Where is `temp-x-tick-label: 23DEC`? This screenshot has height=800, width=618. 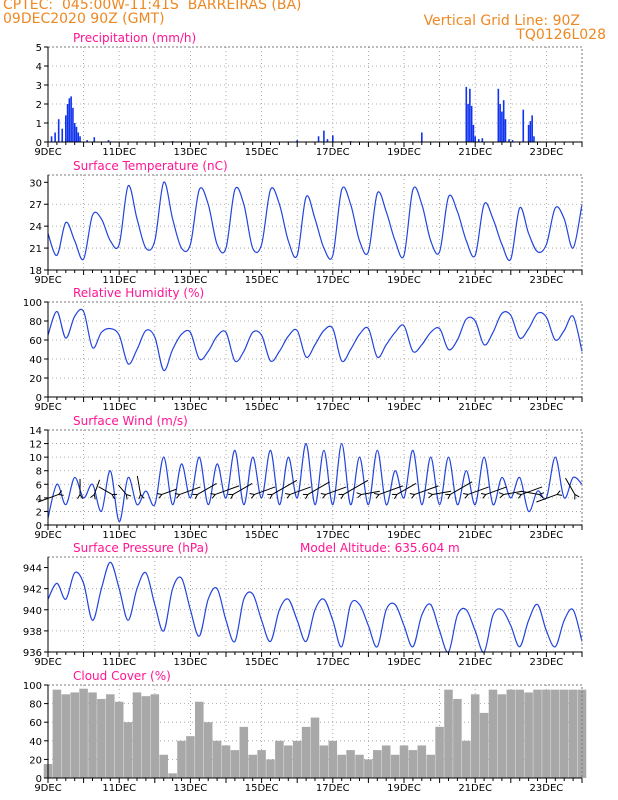
temp-x-tick-label: 23DEC is located at coordinates (547, 280).